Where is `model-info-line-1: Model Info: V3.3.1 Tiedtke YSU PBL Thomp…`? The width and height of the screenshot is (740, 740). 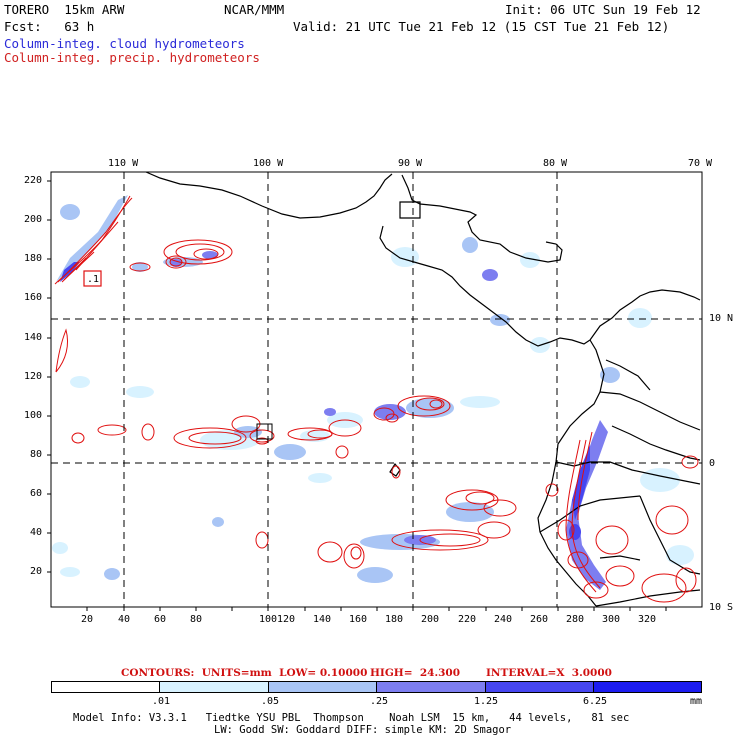 model-info-line-1: Model Info: V3.3.1 Tiedtke YSU PBL Thomp… is located at coordinates (351, 718).